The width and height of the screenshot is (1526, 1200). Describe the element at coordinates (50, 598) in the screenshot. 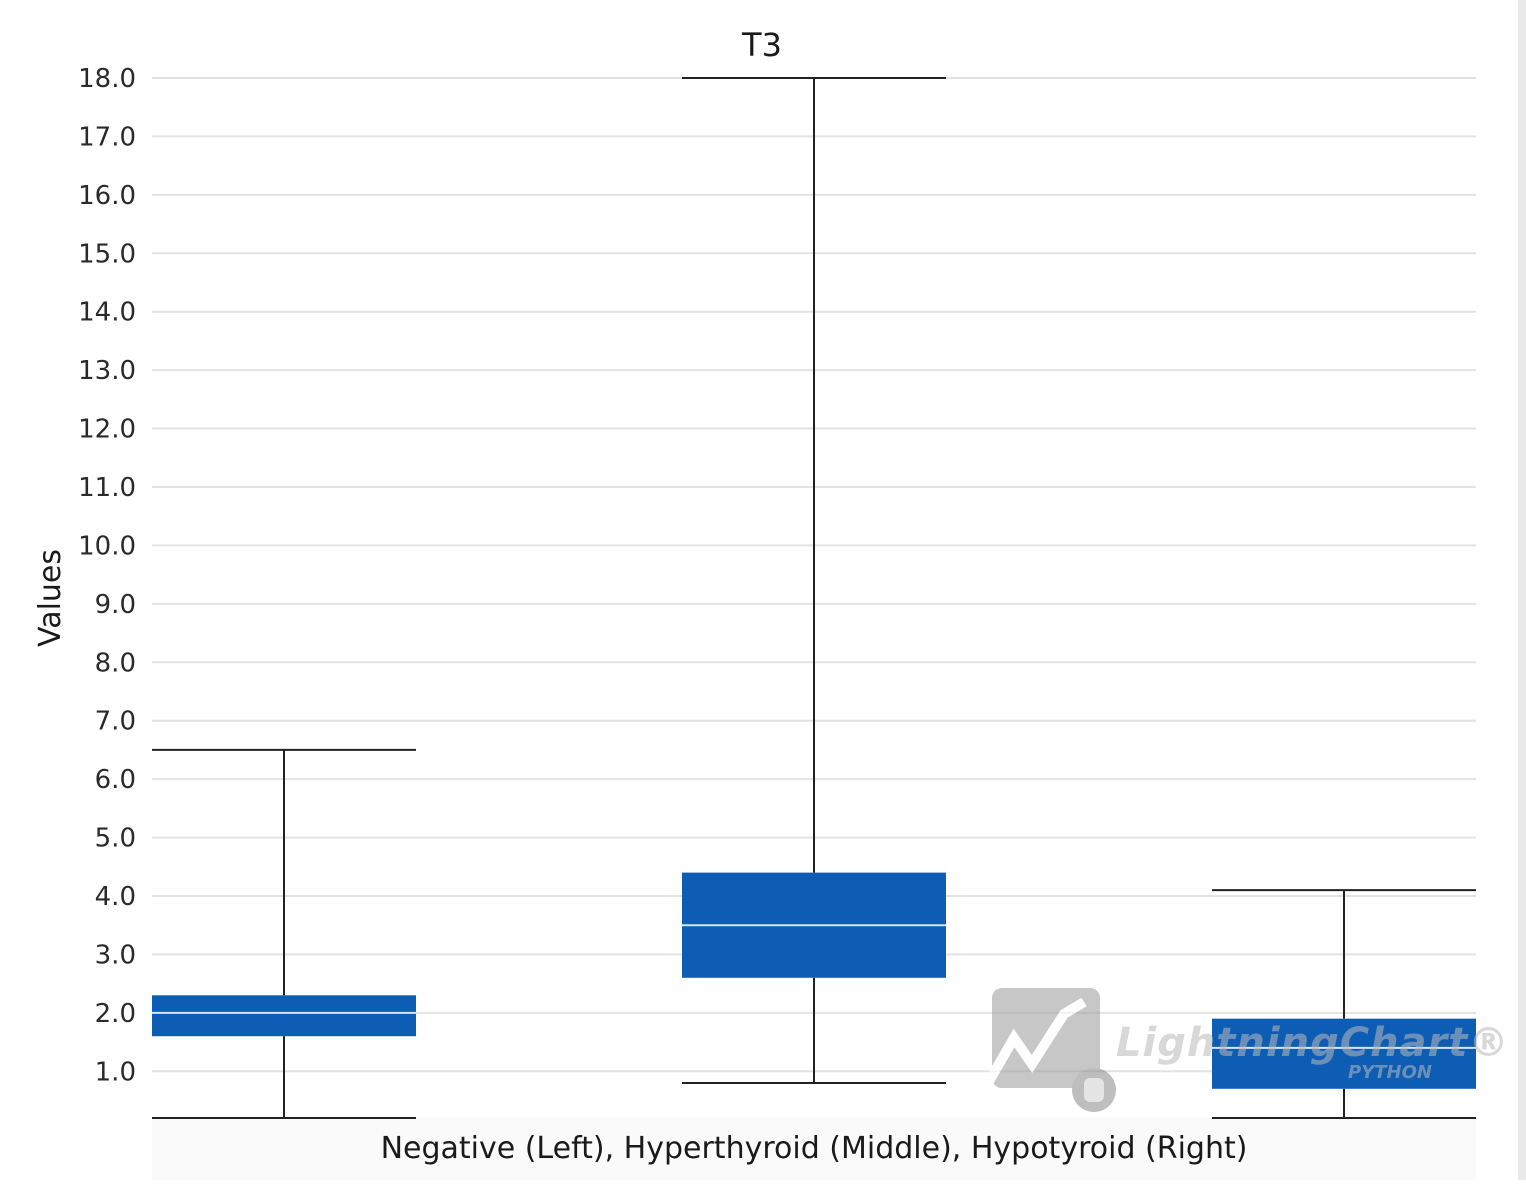

I see `y-axis-title: Values` at that location.